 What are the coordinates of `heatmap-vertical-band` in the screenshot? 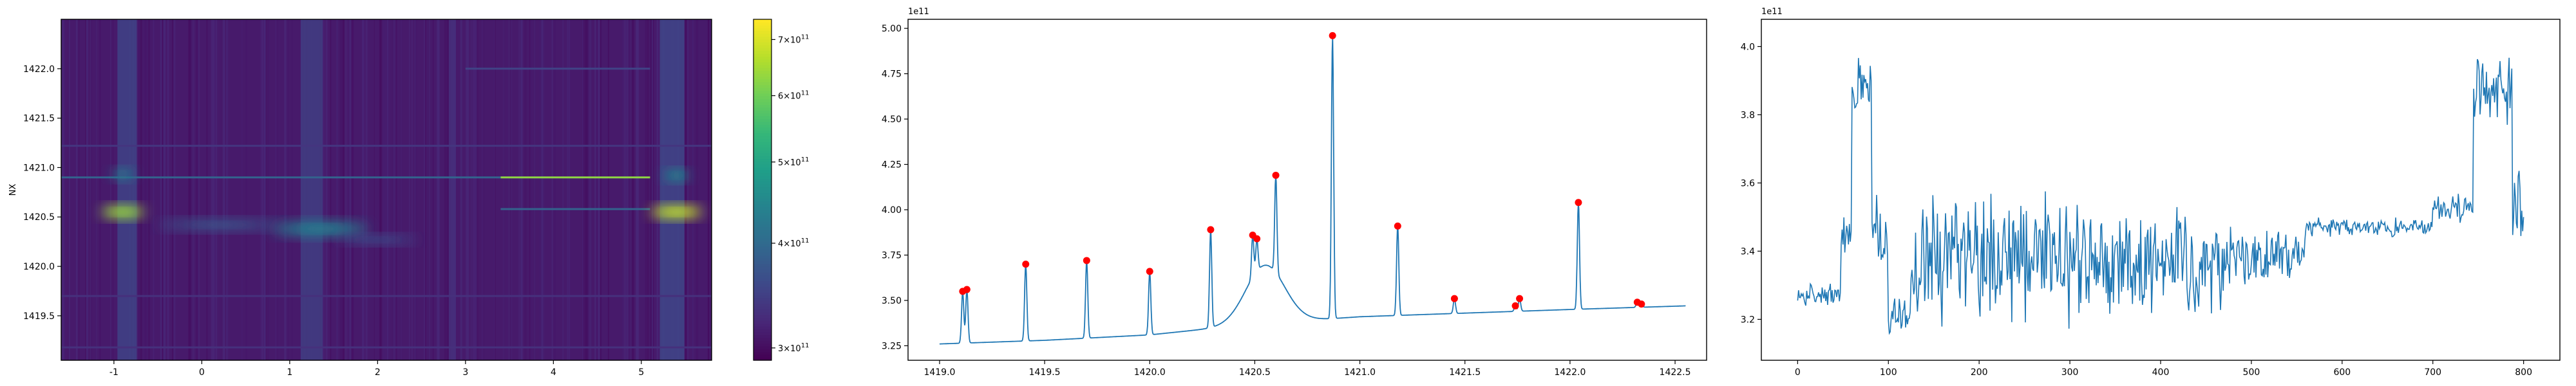 It's located at (311, 189).